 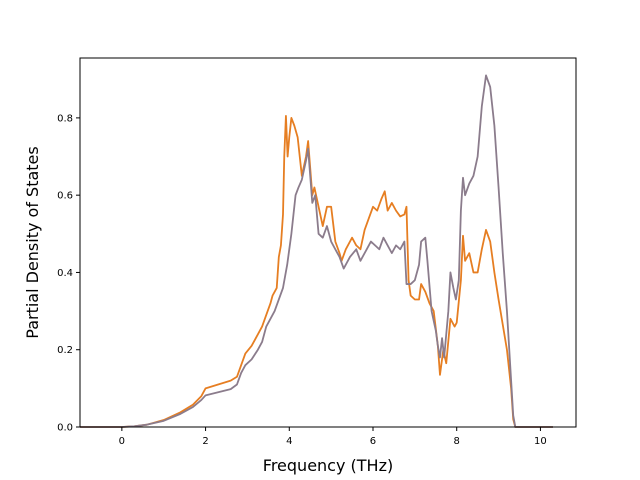 What do you see at coordinates (540, 441) in the screenshot?
I see `x-tick-label: 10` at bounding box center [540, 441].